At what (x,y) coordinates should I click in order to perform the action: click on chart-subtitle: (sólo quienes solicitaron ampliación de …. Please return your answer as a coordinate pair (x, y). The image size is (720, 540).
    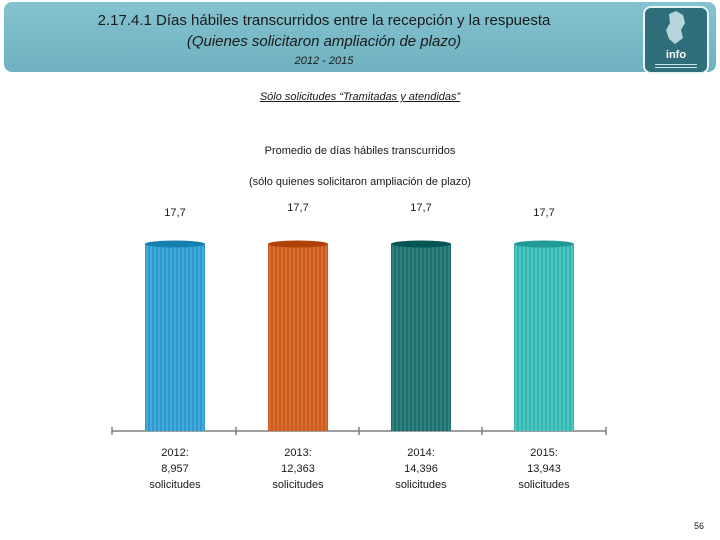
    Looking at the image, I should click on (360, 182).